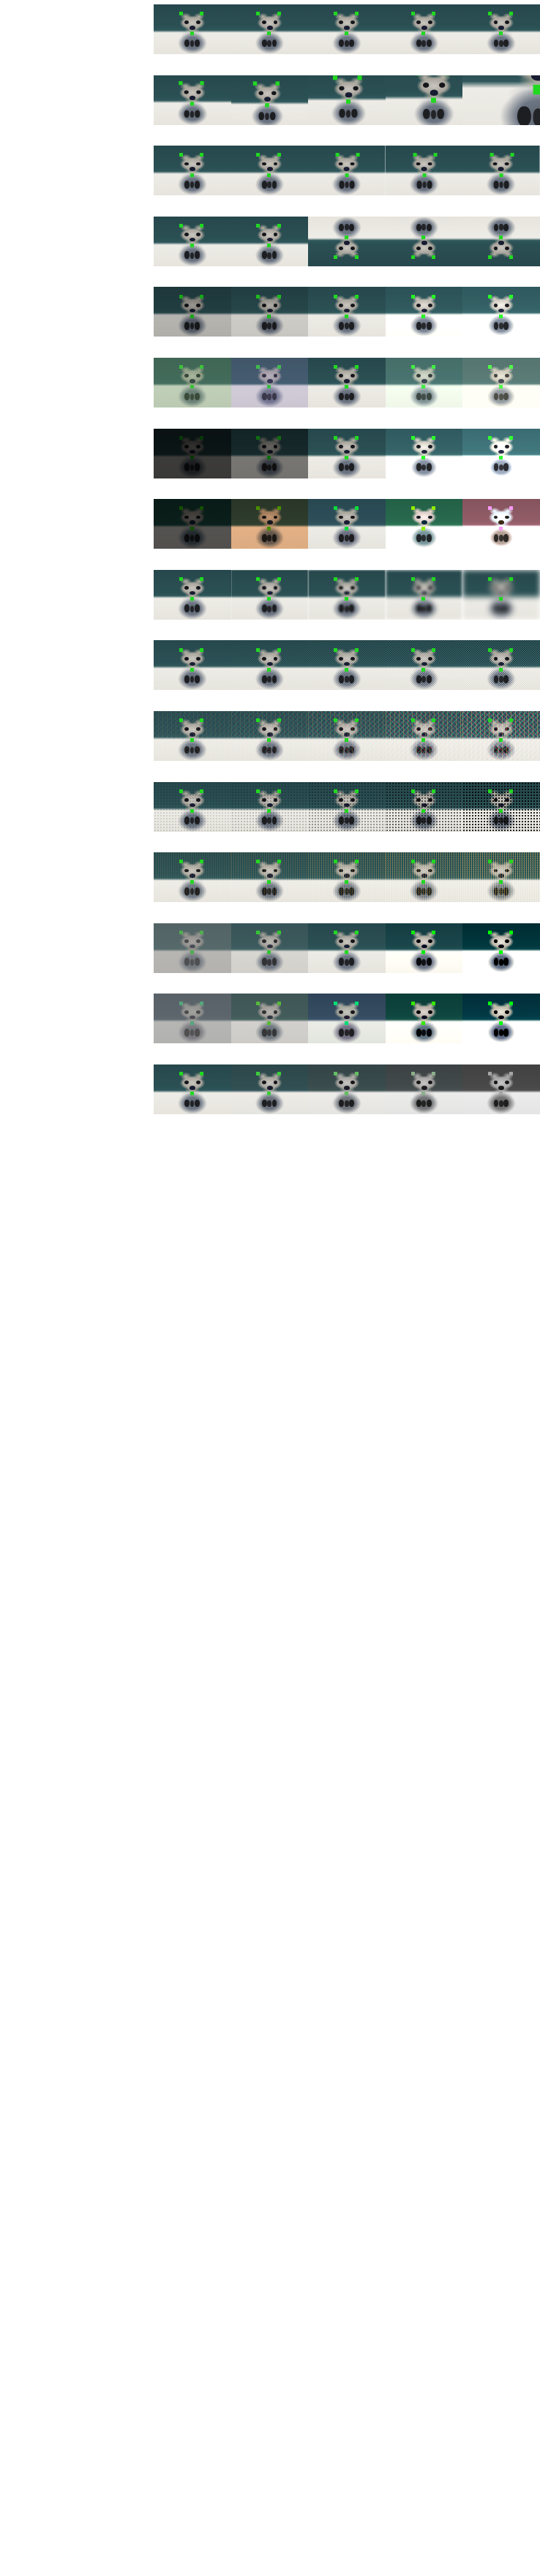 This screenshot has height=2576, width=540. I want to click on augmenter-row-crop, so click(270, 106).